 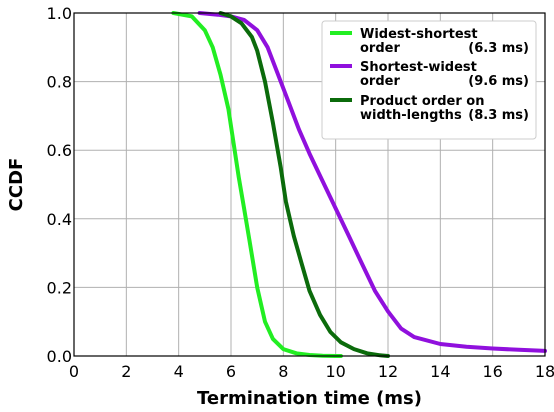 I want to click on x-tick-label: 4, so click(x=179, y=371).